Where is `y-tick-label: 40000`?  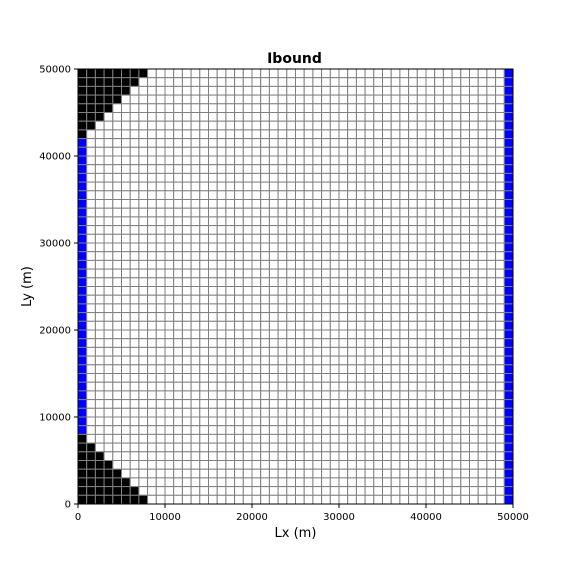 y-tick-label: 40000 is located at coordinates (55, 157).